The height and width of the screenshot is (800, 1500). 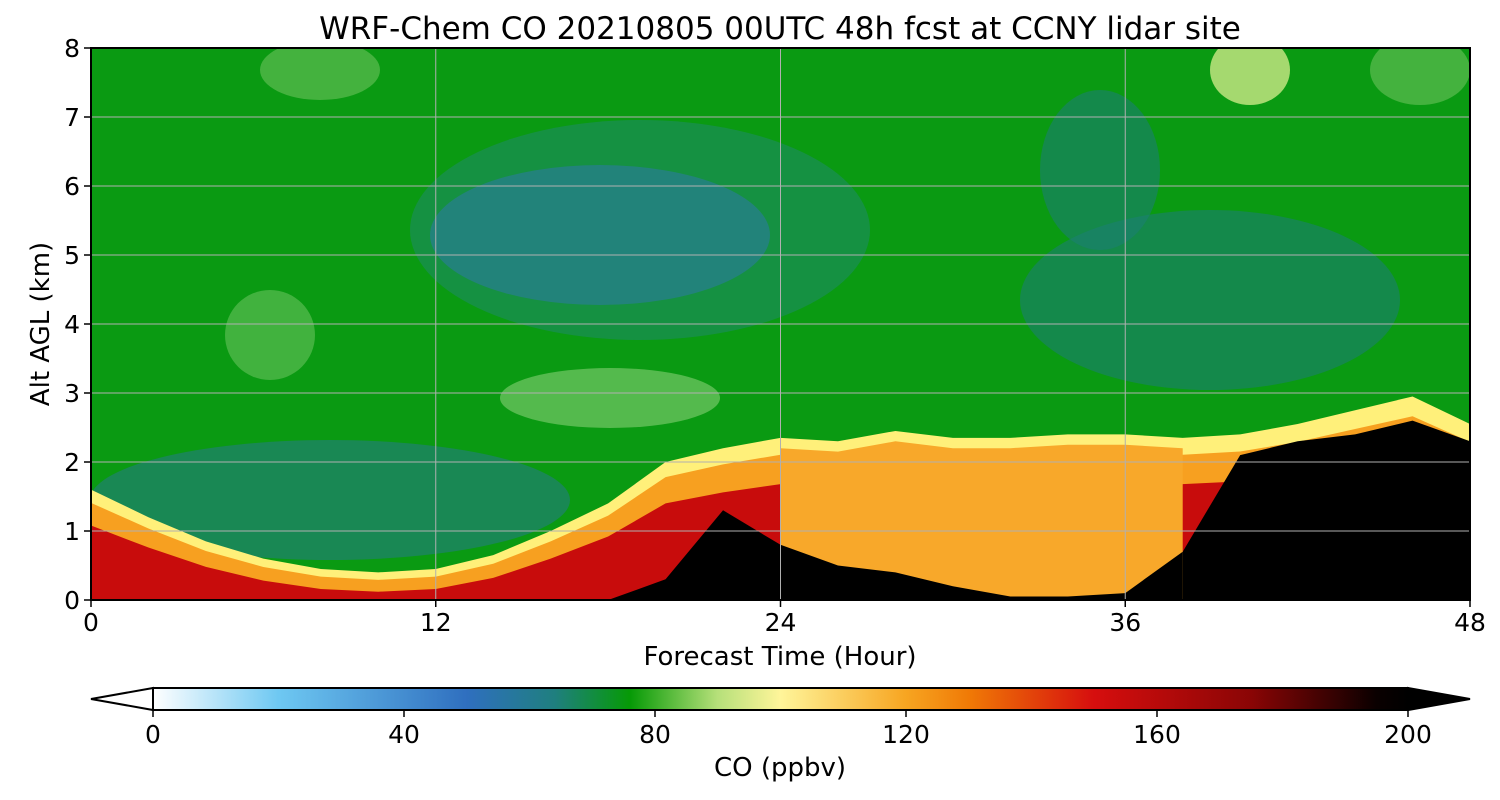 I want to click on x-tick-label-48: 48, so click(x=1470, y=622).